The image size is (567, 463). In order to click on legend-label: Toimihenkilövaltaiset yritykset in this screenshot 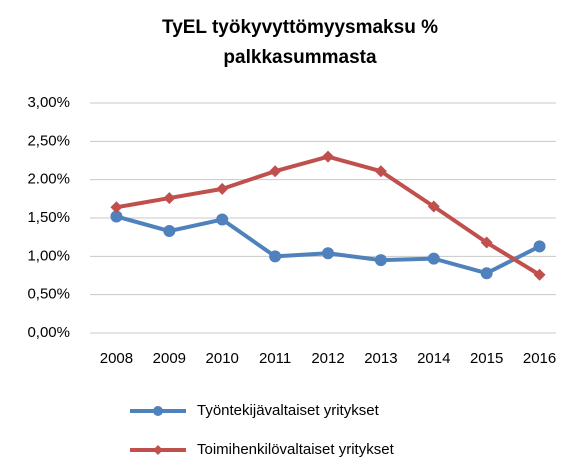, I will do `click(296, 449)`.